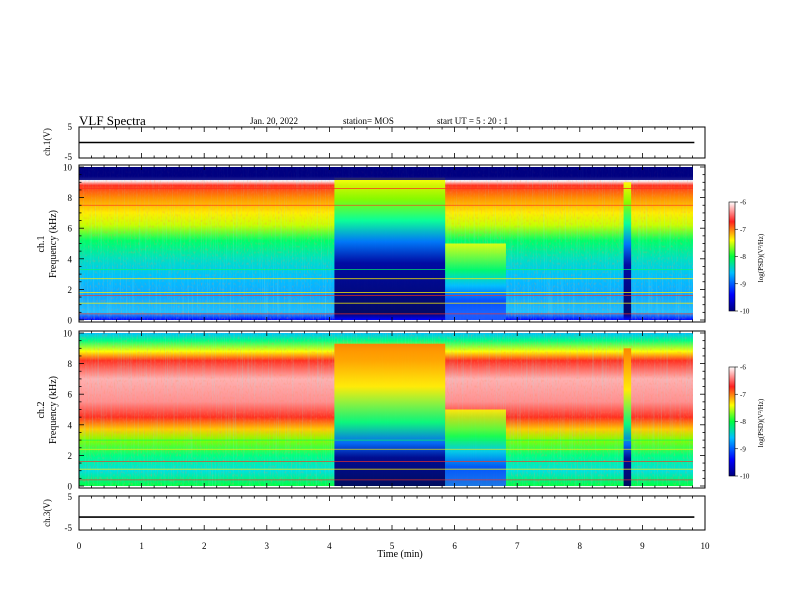 This screenshot has height=612, width=792. I want to click on ch1-spectrogram-ylabel-channel: ch.1, so click(41, 244).